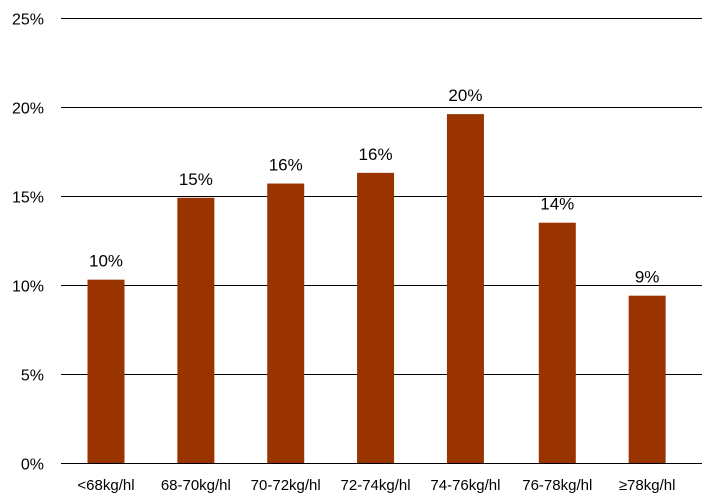 This screenshot has width=702, height=495. What do you see at coordinates (28, 109) in the screenshot?
I see `y-tick-label: 20%` at bounding box center [28, 109].